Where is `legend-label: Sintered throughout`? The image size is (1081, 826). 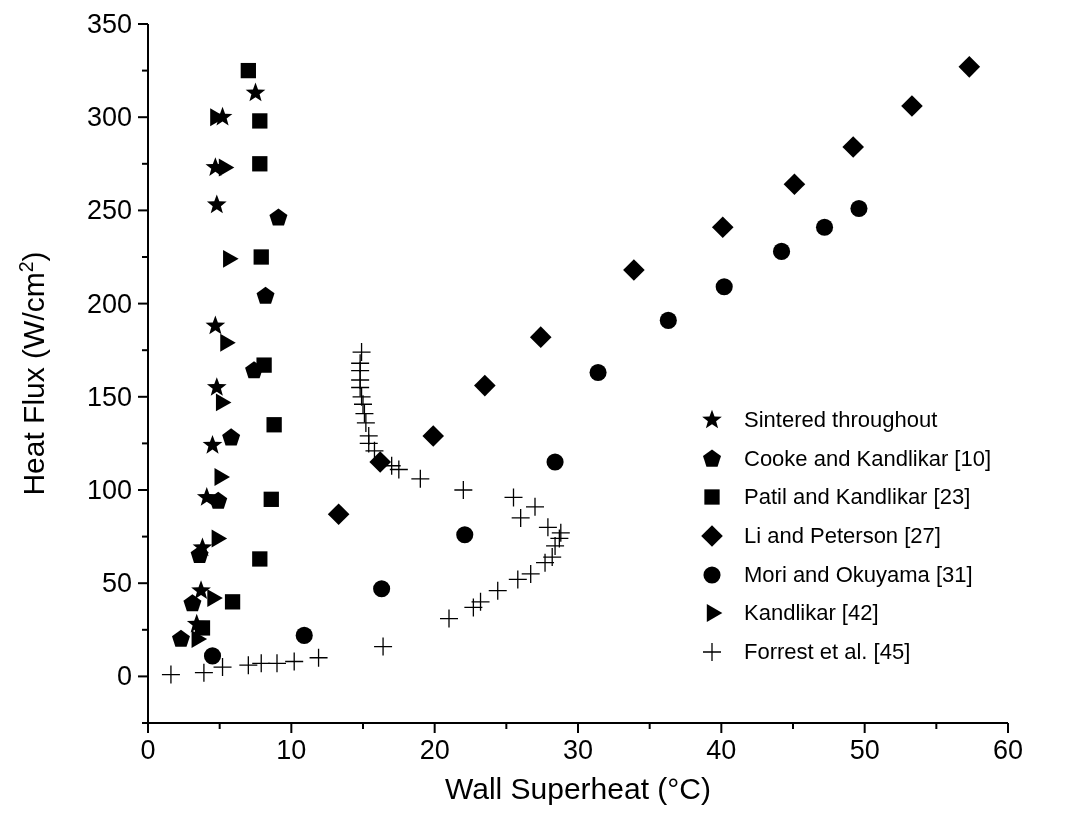
legend-label: Sintered throughout is located at coordinates (841, 420).